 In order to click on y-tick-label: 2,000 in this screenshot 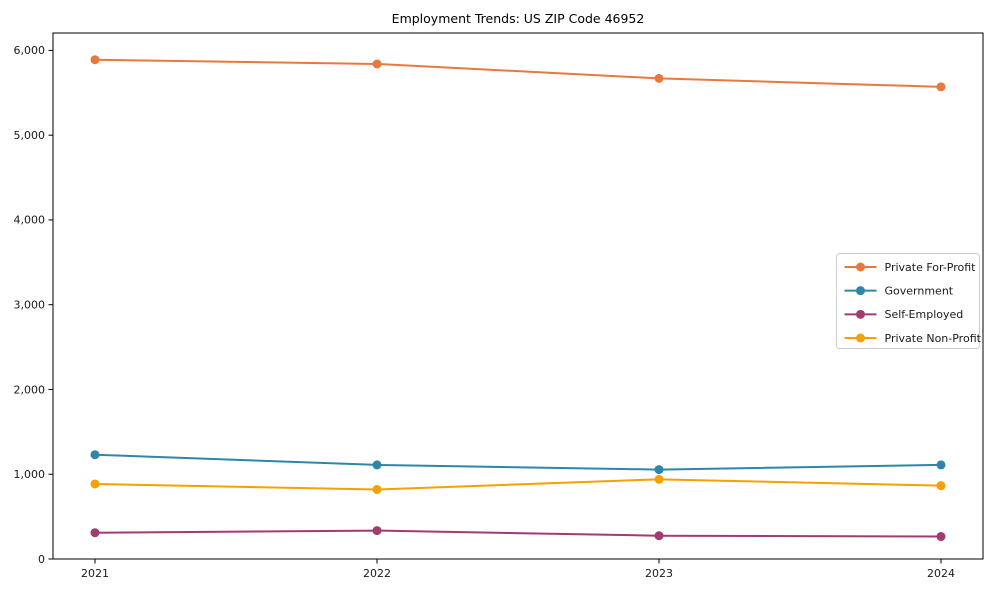, I will do `click(30, 389)`.